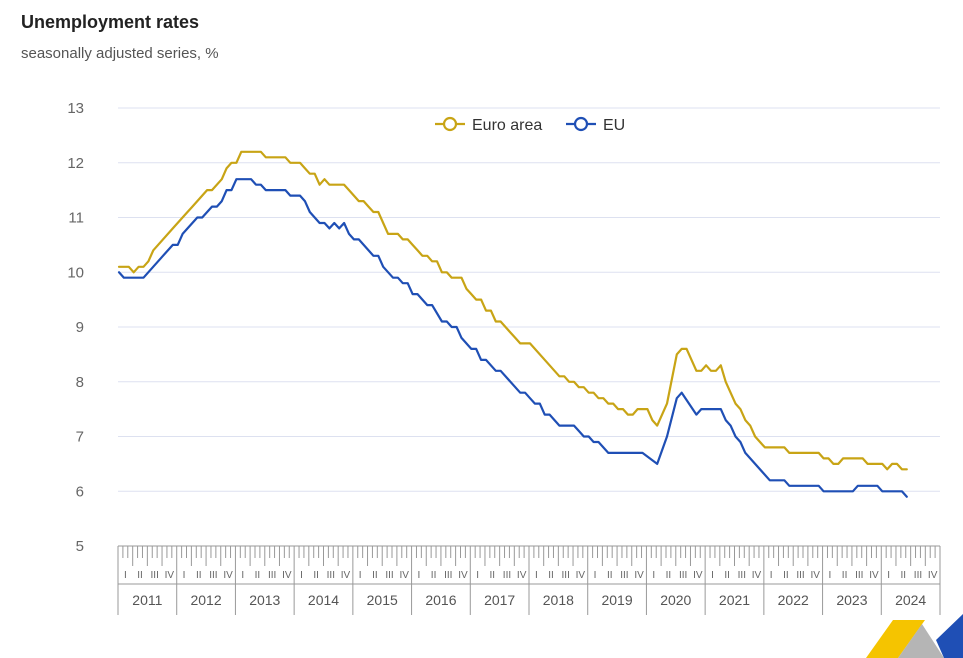 This screenshot has width=963, height=658. I want to click on year-label: 2024, so click(910, 600).